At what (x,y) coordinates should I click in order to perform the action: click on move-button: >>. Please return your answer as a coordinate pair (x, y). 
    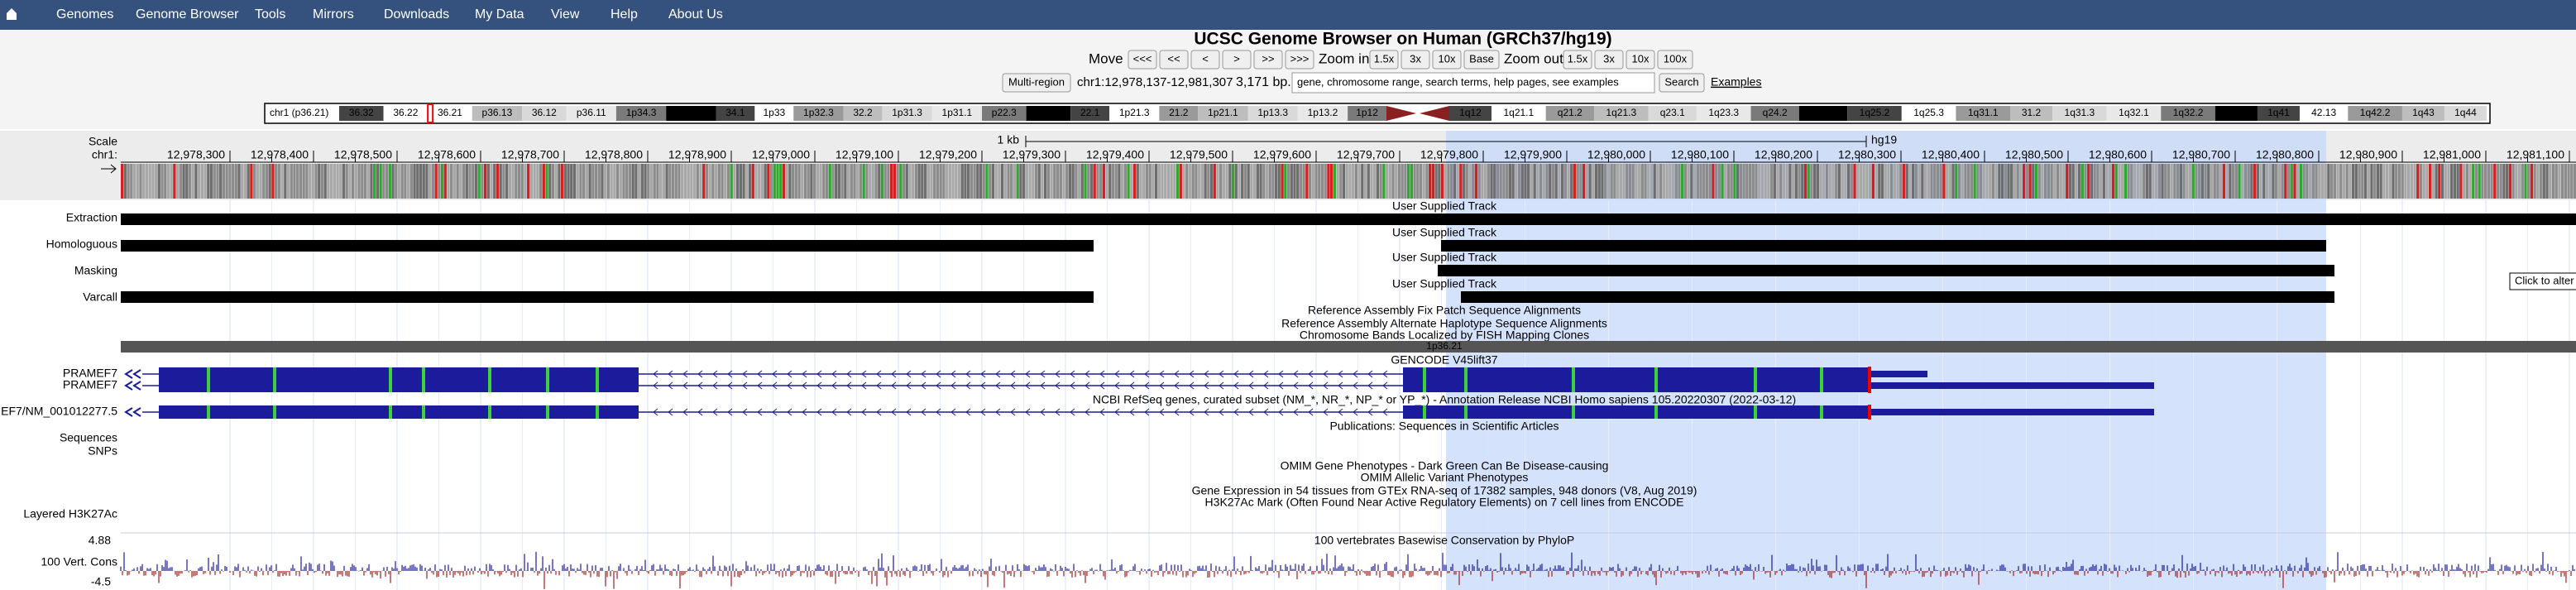
    Looking at the image, I should click on (1268, 58).